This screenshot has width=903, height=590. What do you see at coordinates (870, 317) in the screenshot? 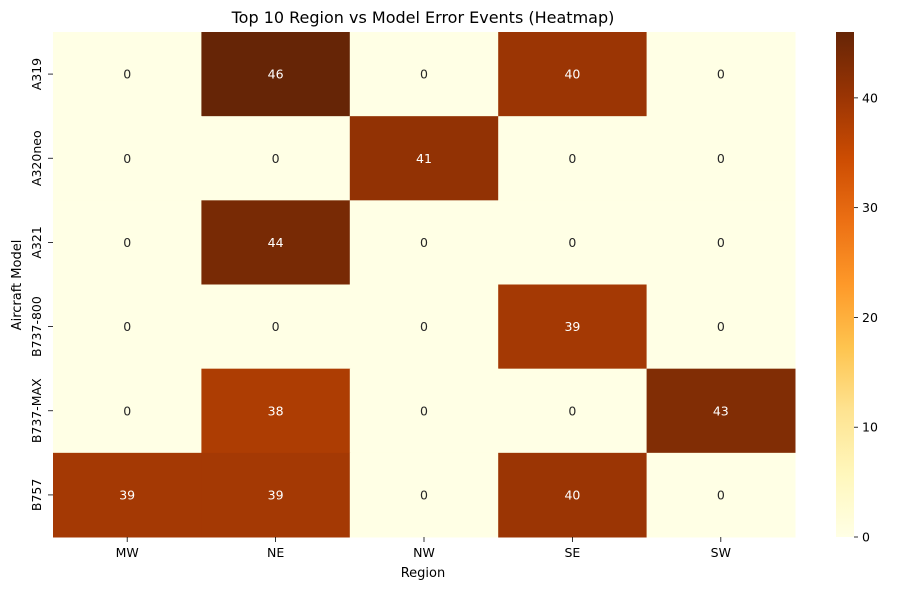
I see `colorbar-tick-label: 20` at bounding box center [870, 317].